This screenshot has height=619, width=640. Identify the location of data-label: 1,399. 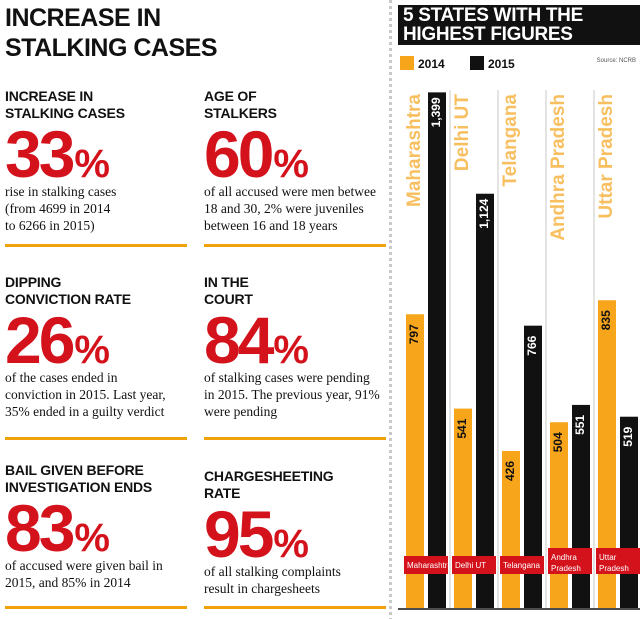
(436, 112).